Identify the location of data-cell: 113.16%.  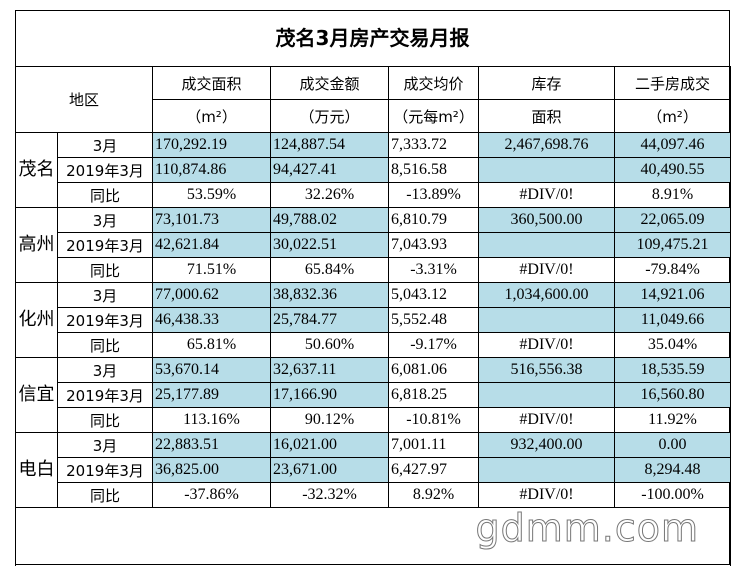
(212, 420).